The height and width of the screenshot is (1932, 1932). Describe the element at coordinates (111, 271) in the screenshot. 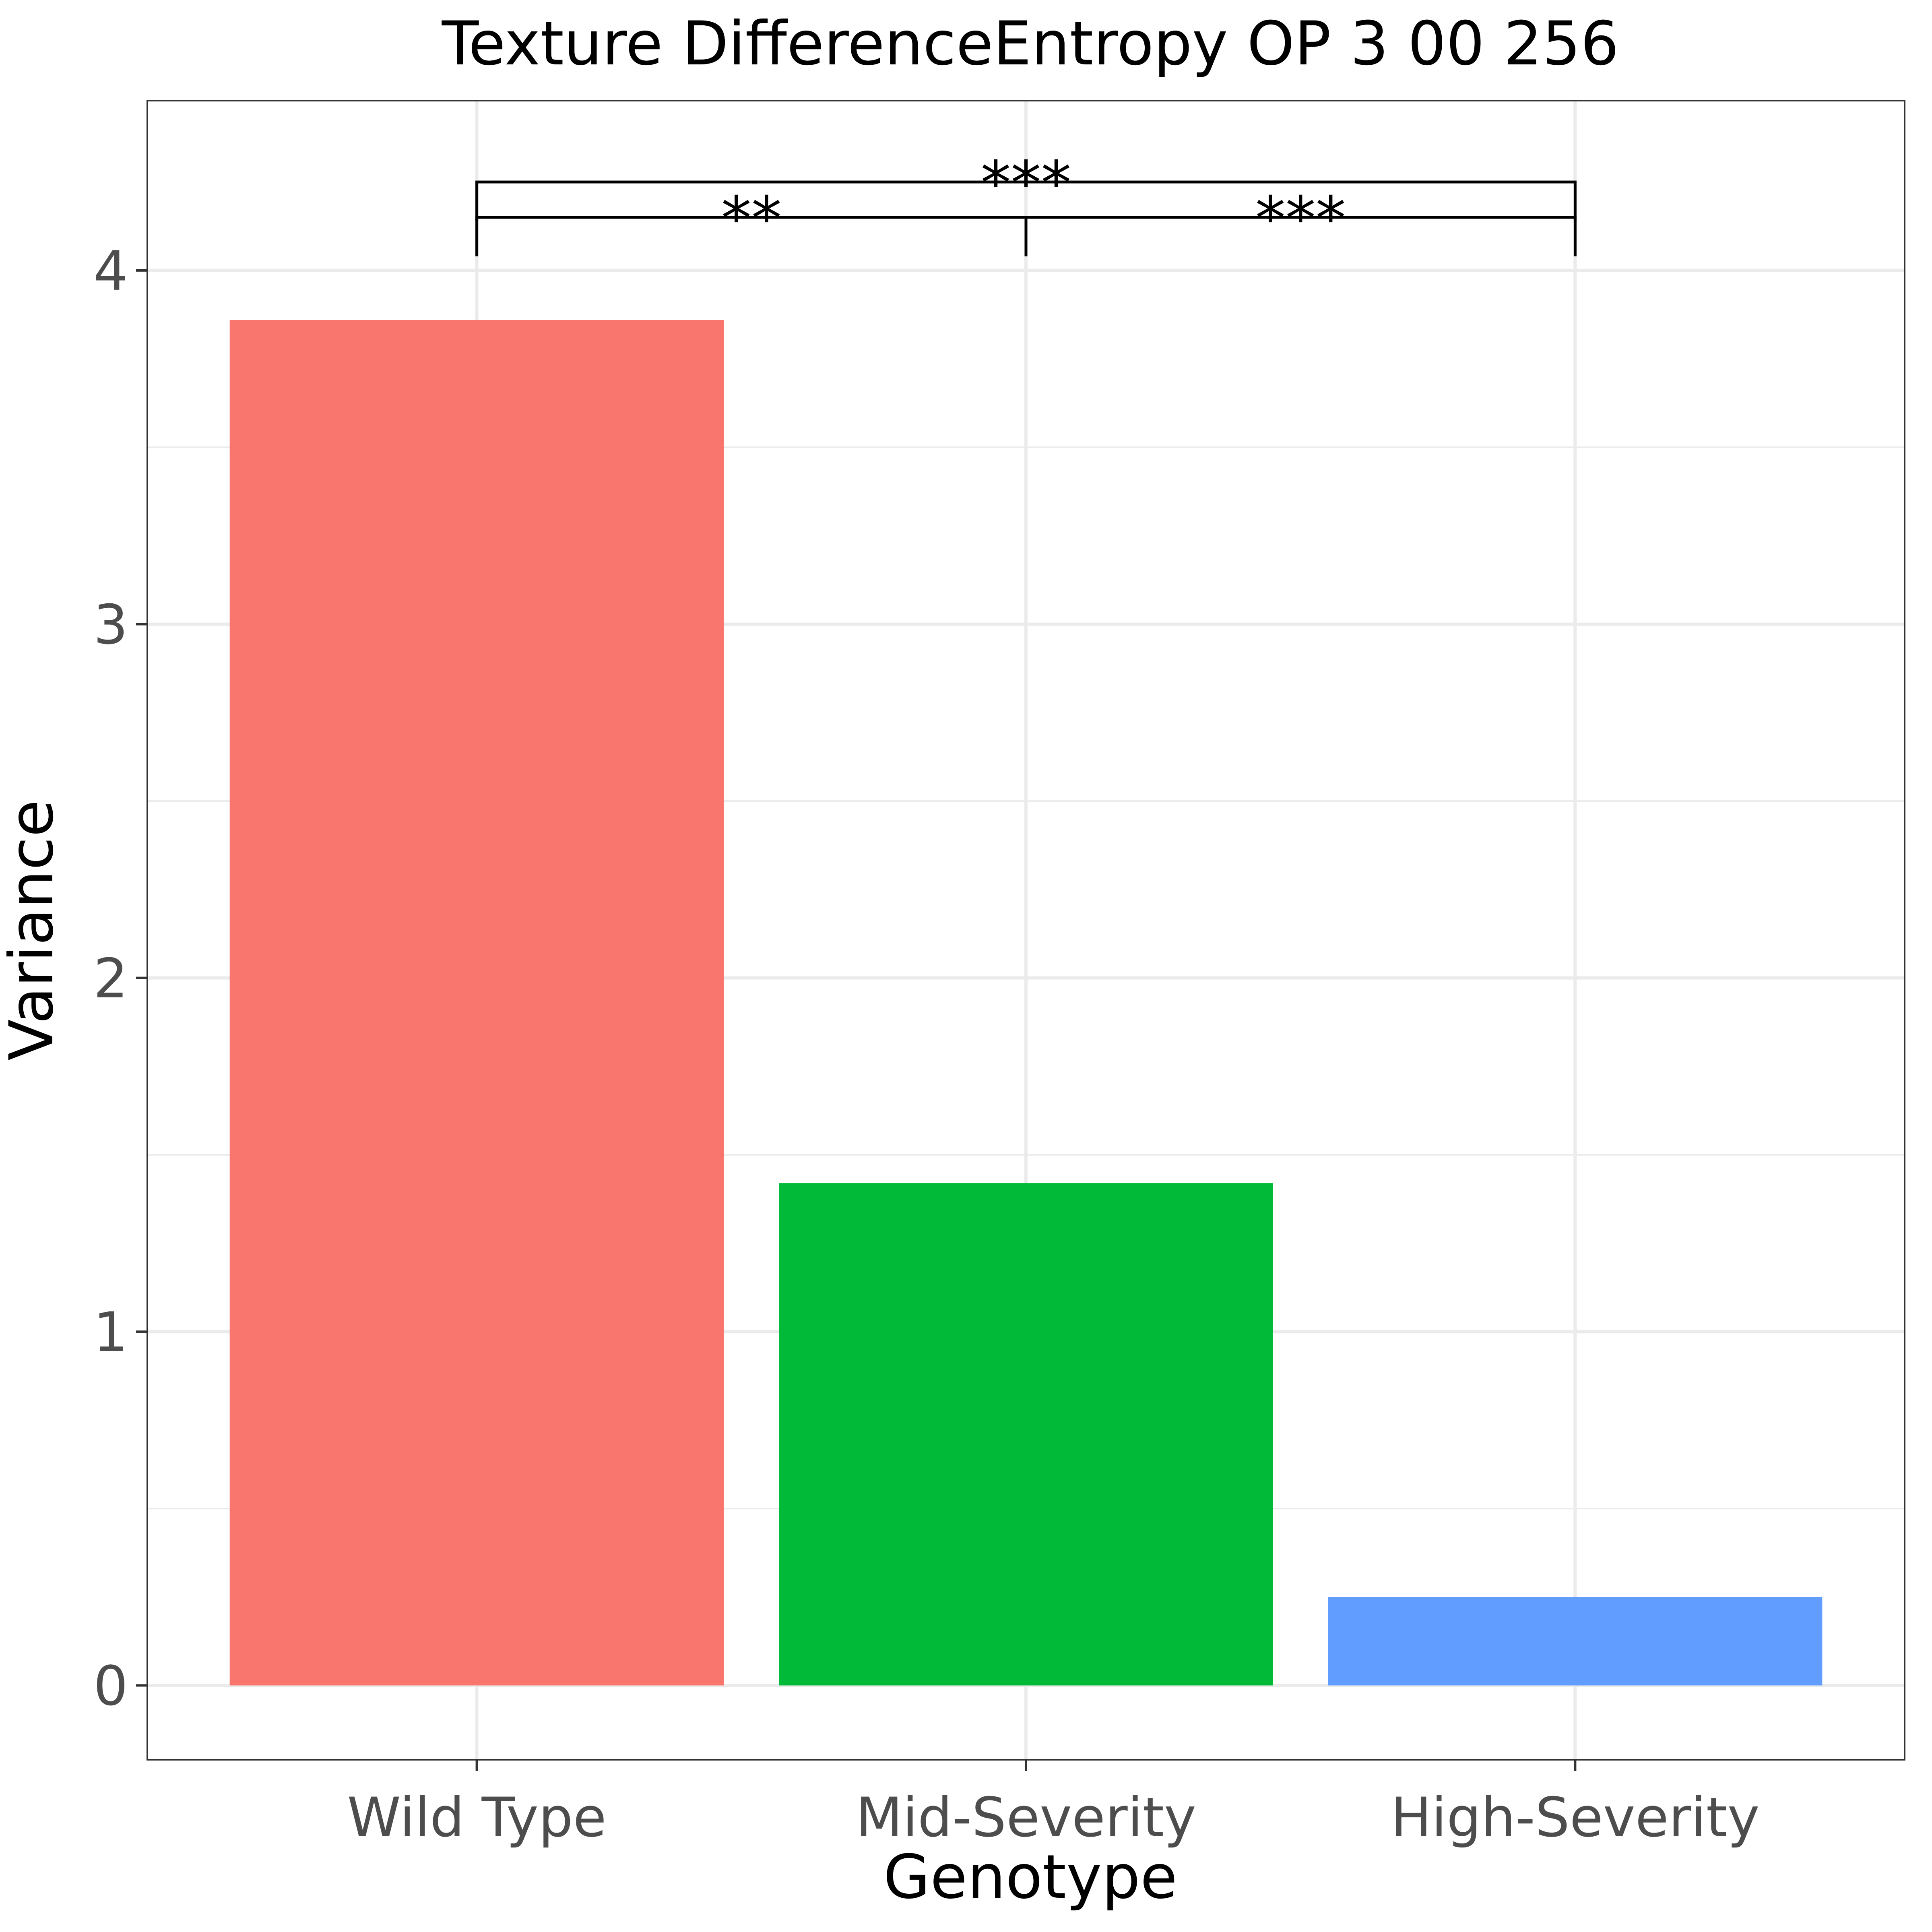

I see `y-tick-label: 4` at that location.